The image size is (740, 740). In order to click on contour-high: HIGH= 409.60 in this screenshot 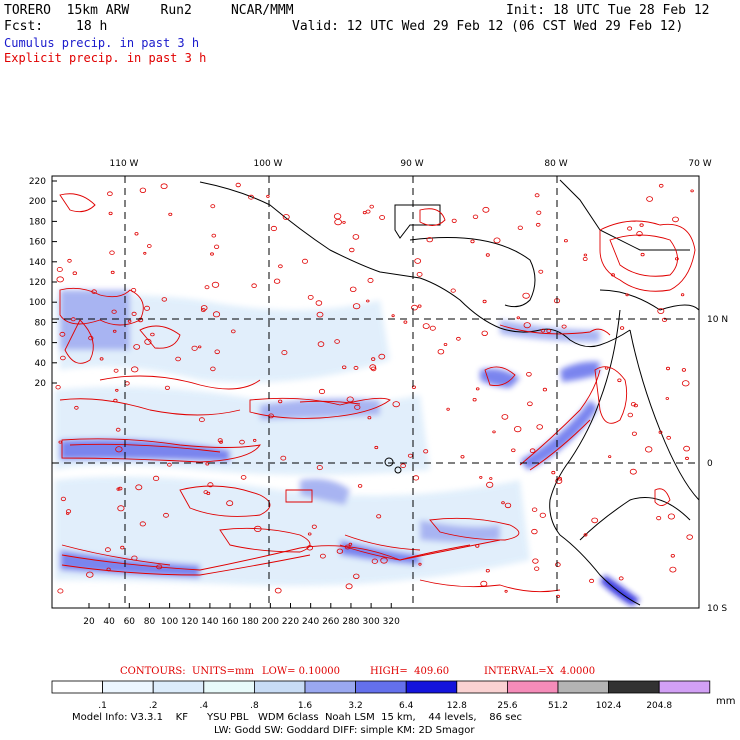, I will do `click(410, 671)`.